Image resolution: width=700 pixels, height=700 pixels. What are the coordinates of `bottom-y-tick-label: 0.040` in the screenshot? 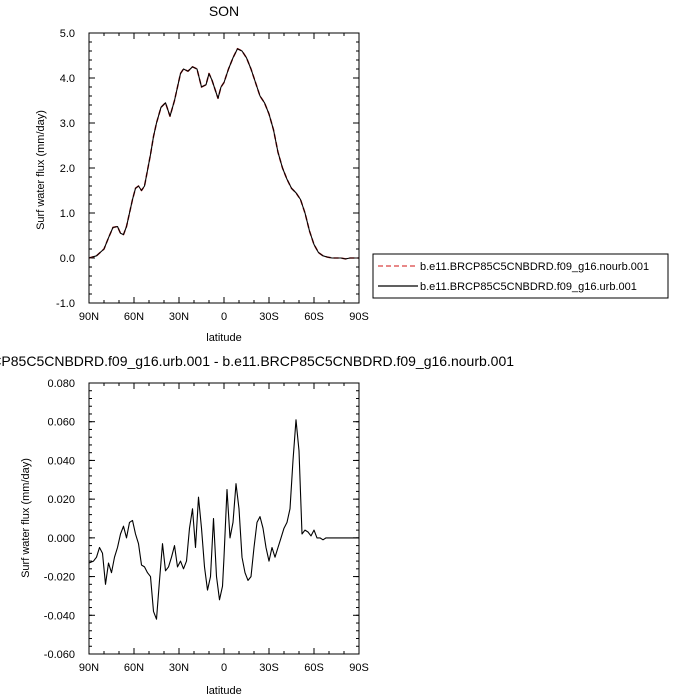 It's located at (61, 461).